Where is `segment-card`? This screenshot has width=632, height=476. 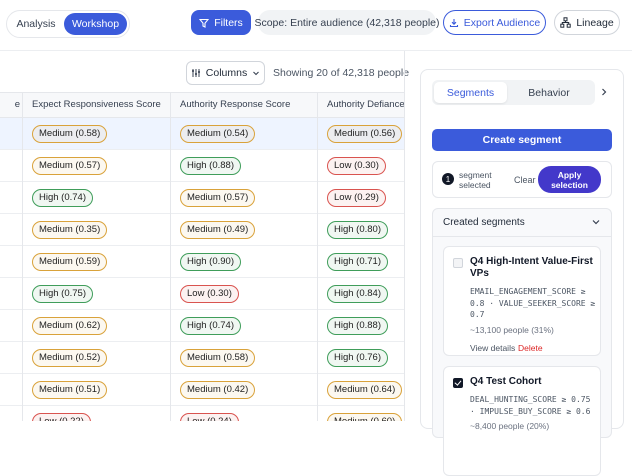 segment-card is located at coordinates (522, 301).